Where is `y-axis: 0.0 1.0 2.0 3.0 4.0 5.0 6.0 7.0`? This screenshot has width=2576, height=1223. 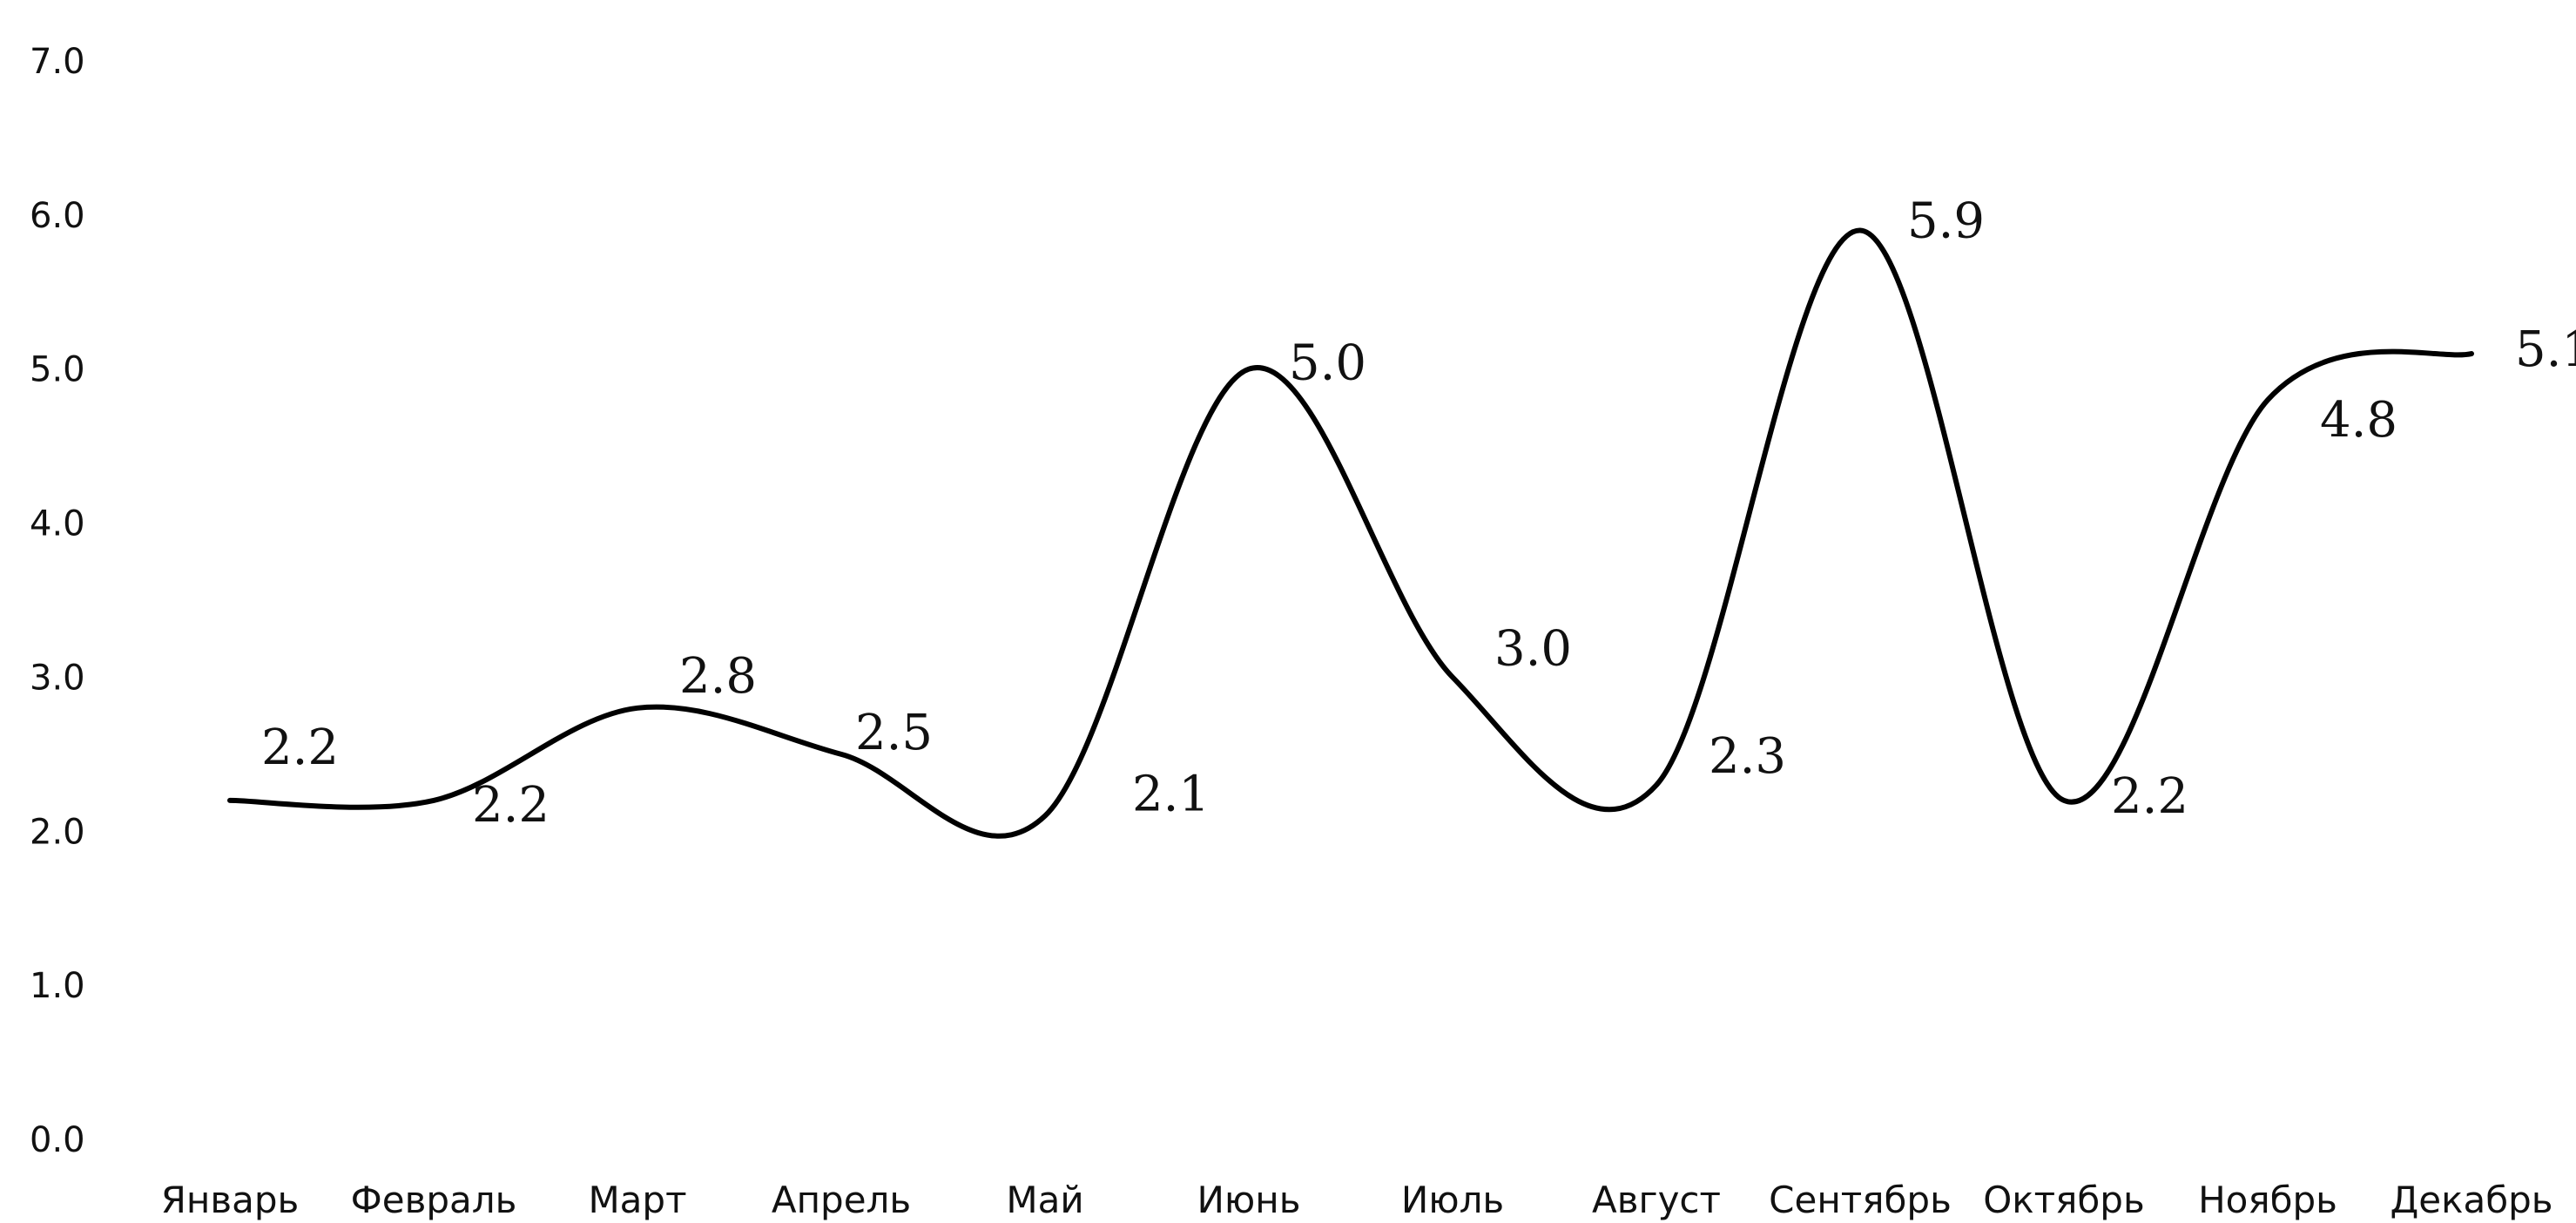
y-axis: 0.0 1.0 2.0 3.0 4.0 5.0 6.0 7.0 is located at coordinates (58, 601).